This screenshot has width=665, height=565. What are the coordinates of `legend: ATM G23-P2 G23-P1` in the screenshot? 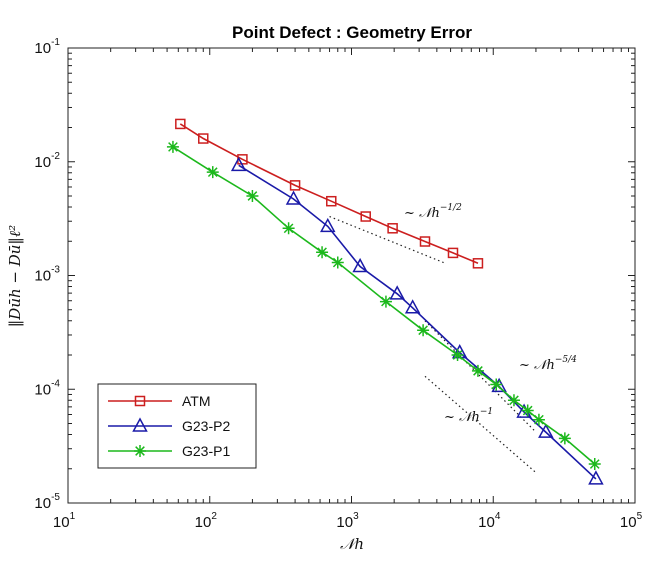 It's located at (177, 426).